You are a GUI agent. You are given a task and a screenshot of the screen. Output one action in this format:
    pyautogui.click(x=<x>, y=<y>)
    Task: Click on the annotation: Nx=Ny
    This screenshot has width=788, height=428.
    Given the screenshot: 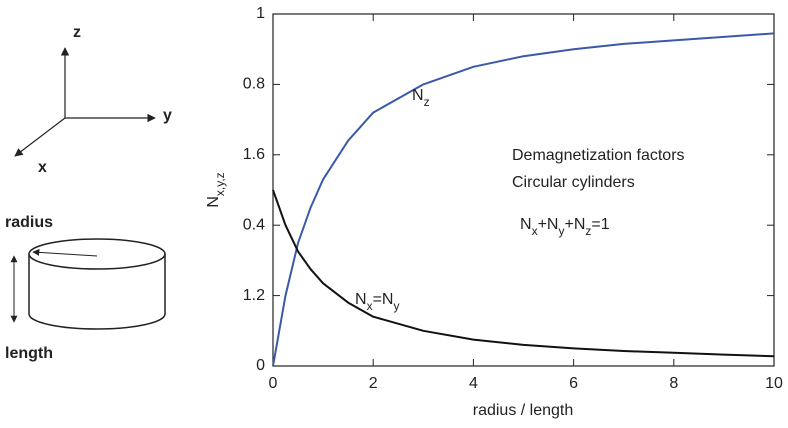 What is the action you would take?
    pyautogui.click(x=377, y=302)
    